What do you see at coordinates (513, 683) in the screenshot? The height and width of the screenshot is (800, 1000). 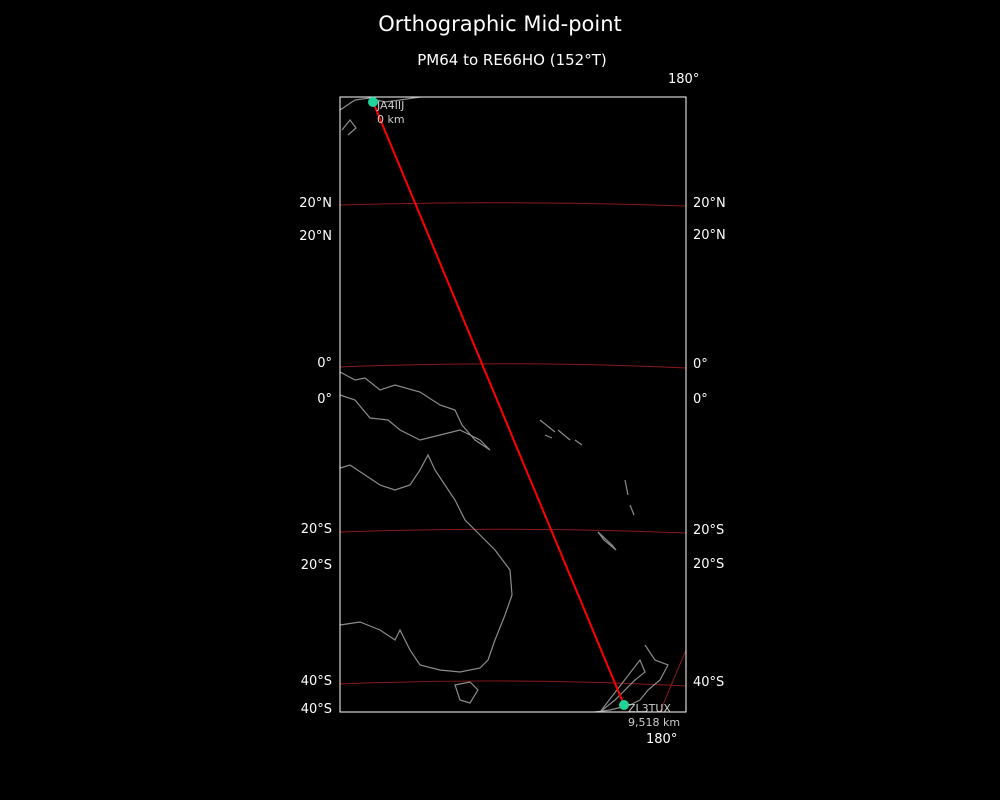 I see `gridline-40s` at bounding box center [513, 683].